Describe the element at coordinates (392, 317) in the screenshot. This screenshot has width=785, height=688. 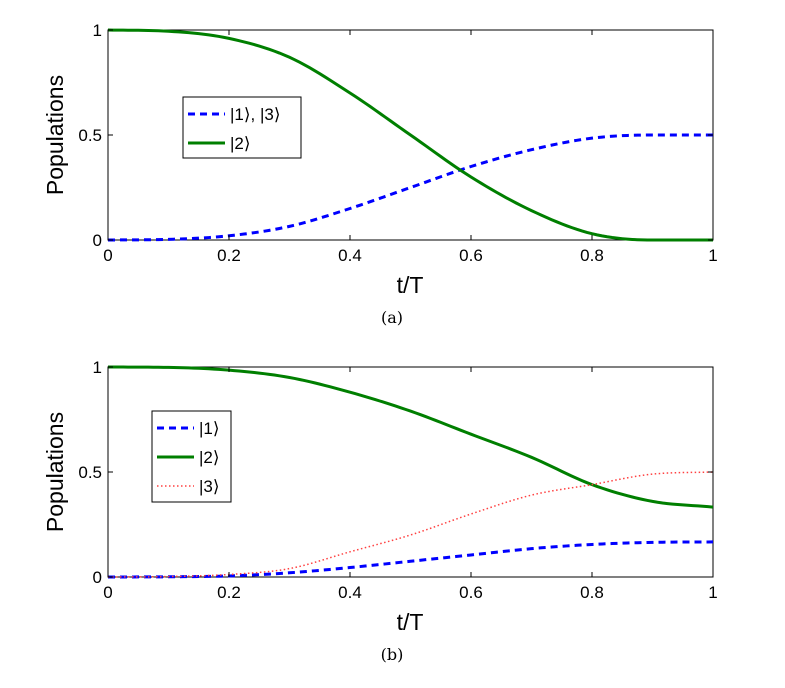
I see `panel-caption: (a)` at that location.